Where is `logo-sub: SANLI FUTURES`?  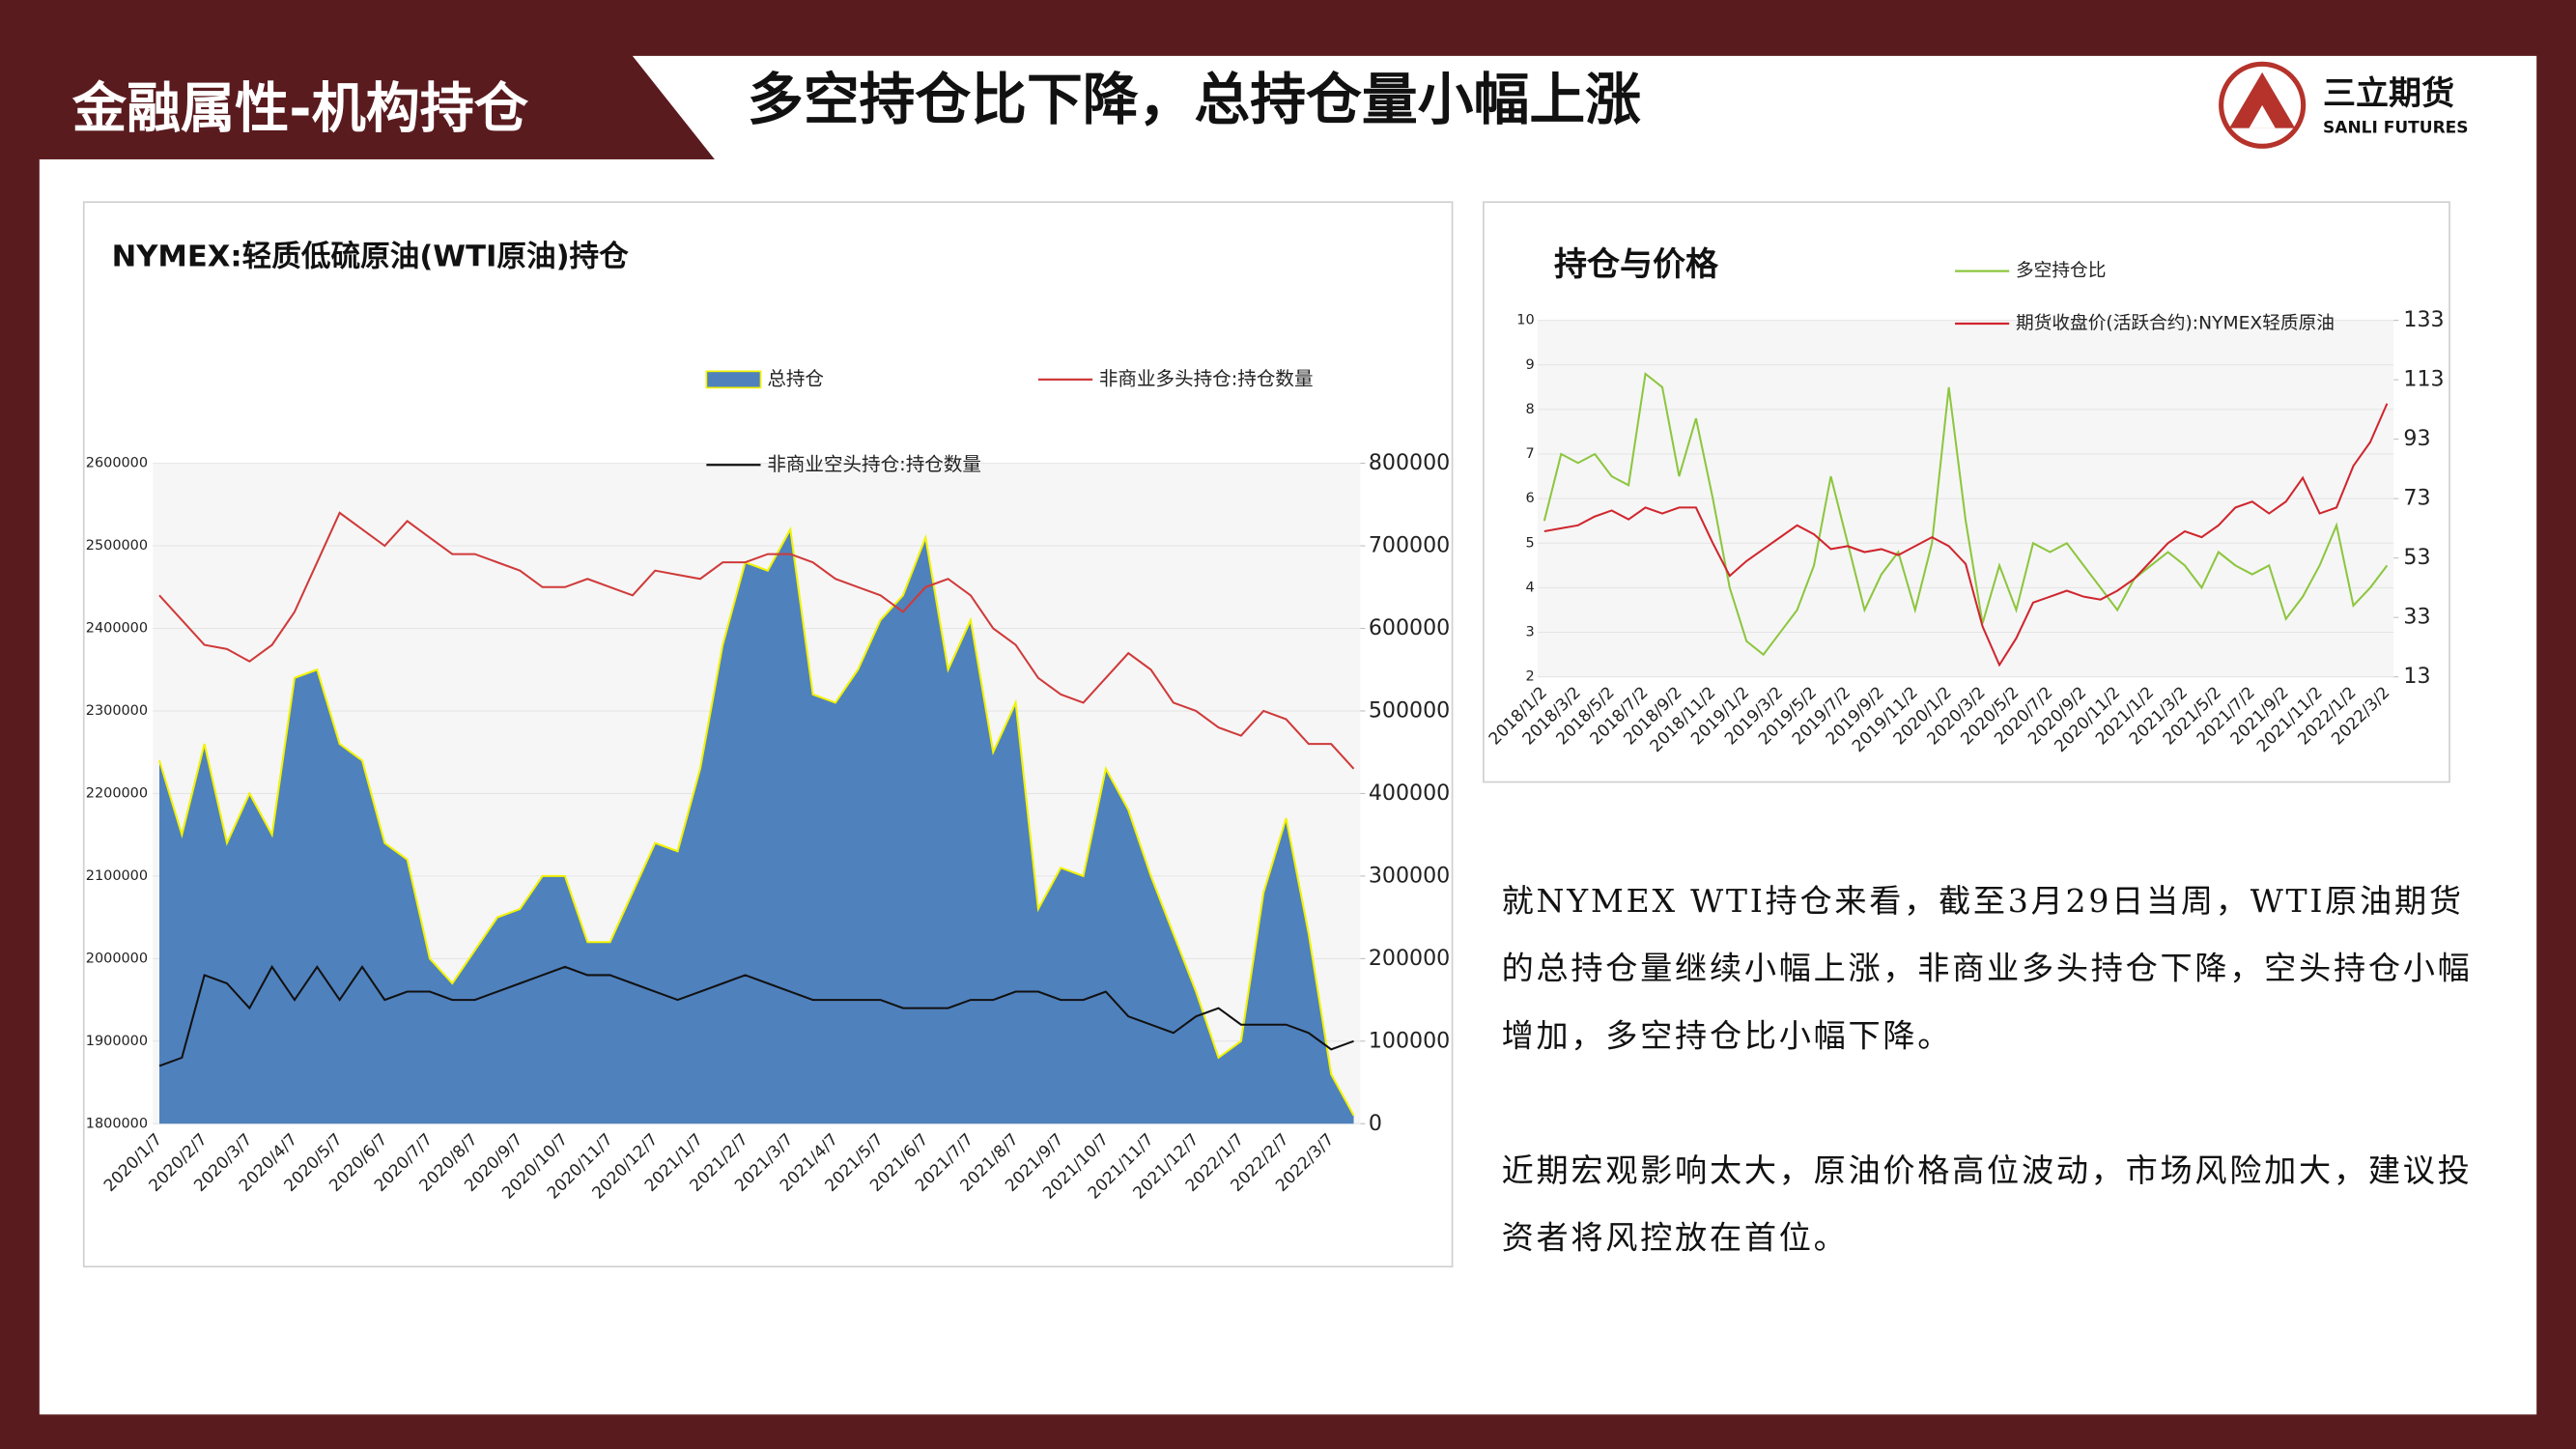 logo-sub: SANLI FUTURES is located at coordinates (2395, 128).